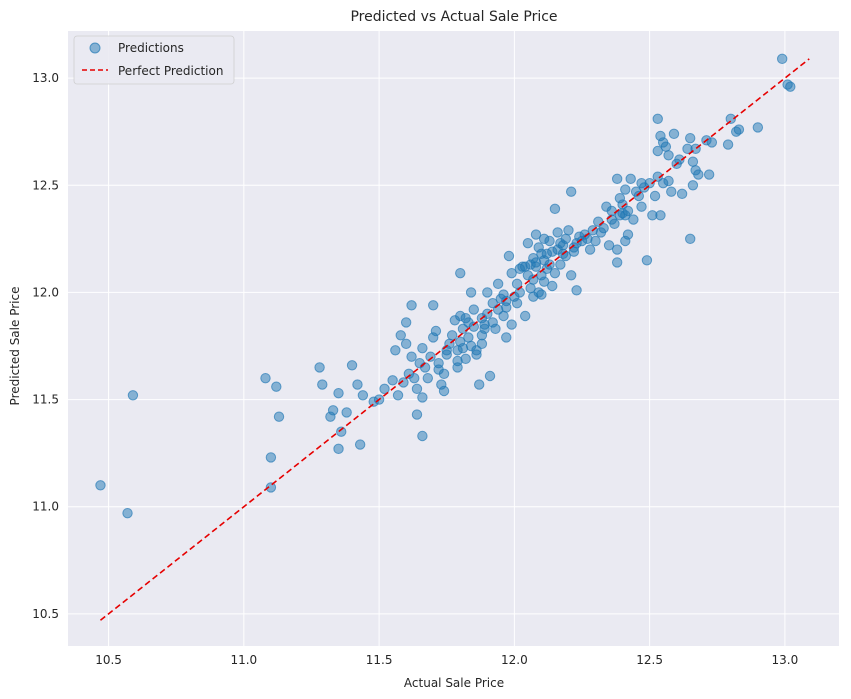 This screenshot has width=851, height=699. What do you see at coordinates (154, 60) in the screenshot?
I see `legend: Predictions Perfect Prediction` at bounding box center [154, 60].